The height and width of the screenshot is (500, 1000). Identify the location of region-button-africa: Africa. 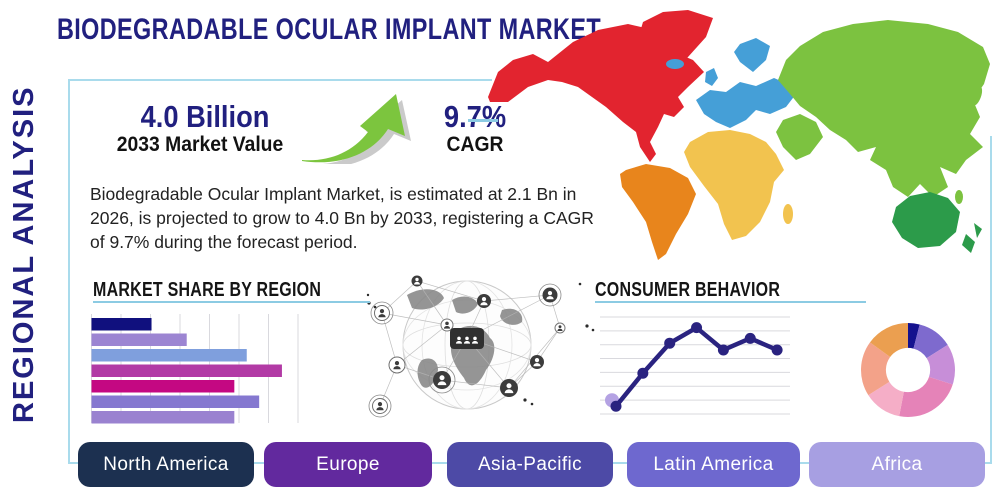
(897, 464).